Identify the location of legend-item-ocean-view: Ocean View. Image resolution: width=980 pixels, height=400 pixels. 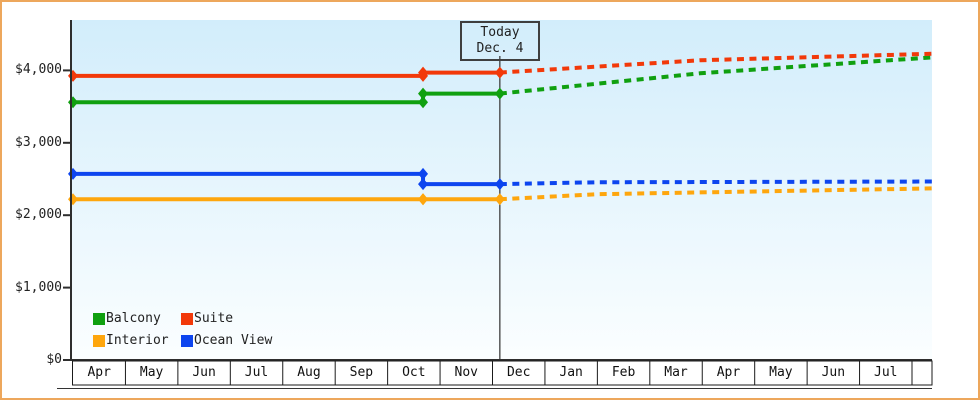
(226, 340).